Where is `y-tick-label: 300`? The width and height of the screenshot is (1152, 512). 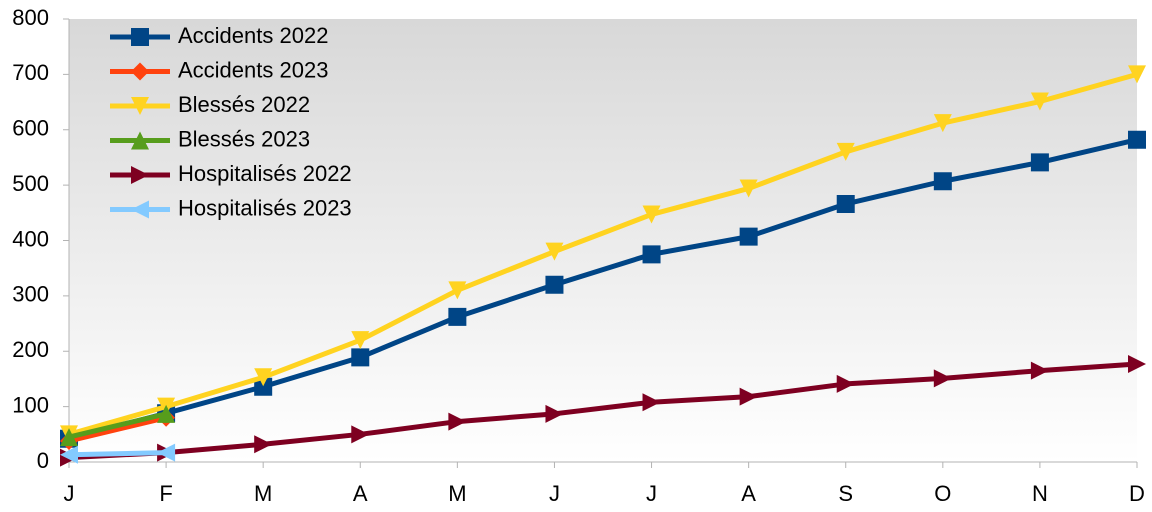 y-tick-label: 300 is located at coordinates (30, 294).